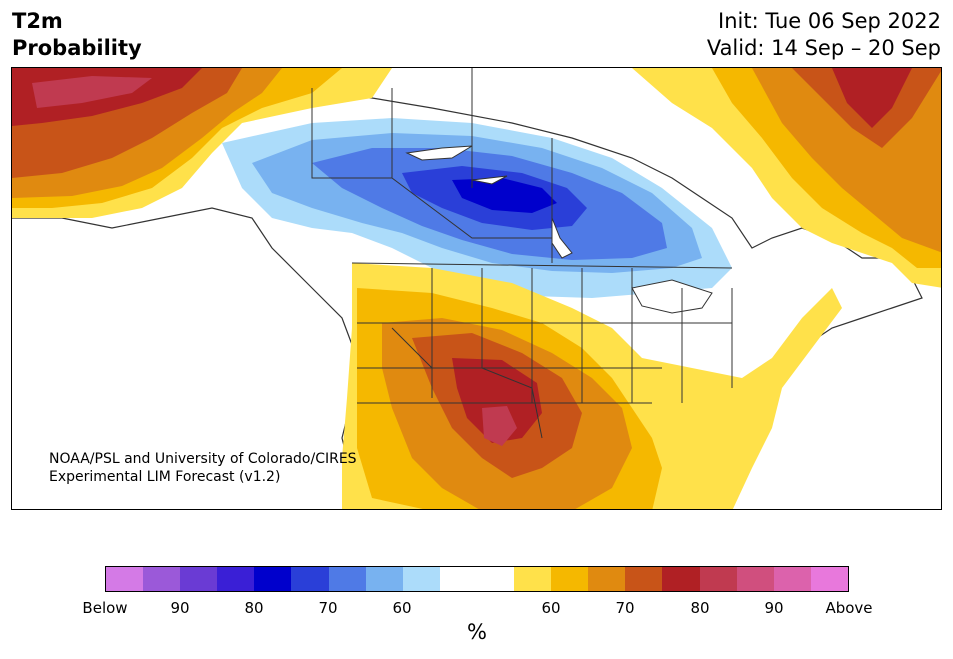  I want to click on colorbar-unit: %, so click(477, 632).